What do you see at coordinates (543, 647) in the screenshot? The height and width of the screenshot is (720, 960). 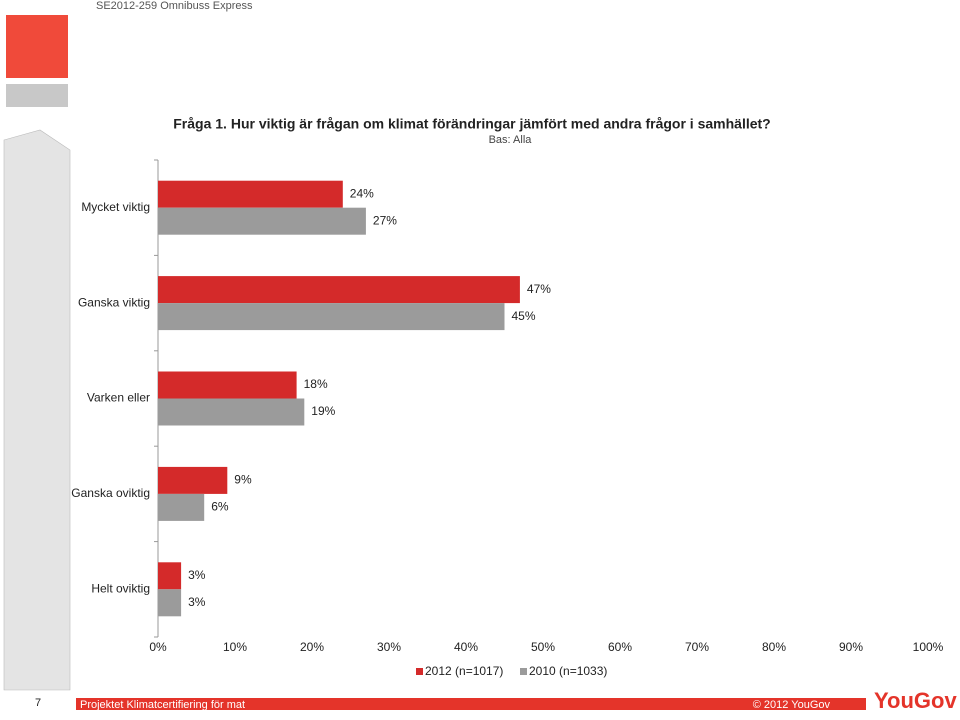 I see `x-tick-label: 50%` at bounding box center [543, 647].